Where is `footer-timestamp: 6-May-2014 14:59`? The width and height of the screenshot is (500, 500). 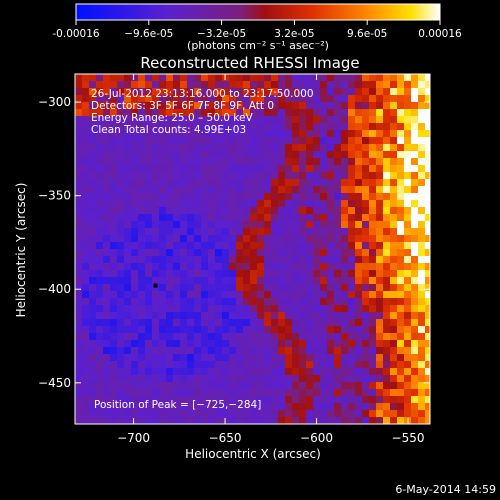 footer-timestamp: 6-May-2014 14:59 is located at coordinates (445, 489).